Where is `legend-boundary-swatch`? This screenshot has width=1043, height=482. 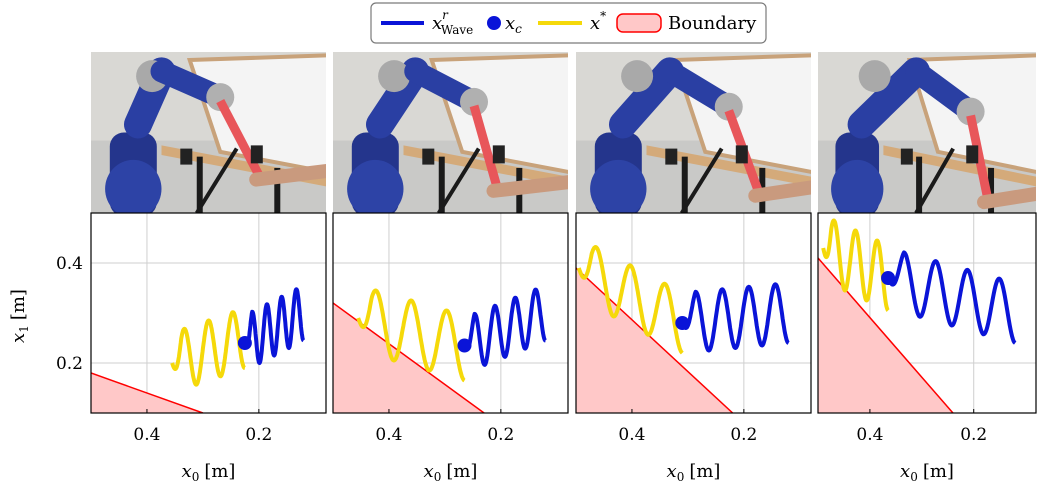 legend-boundary-swatch is located at coordinates (639, 23).